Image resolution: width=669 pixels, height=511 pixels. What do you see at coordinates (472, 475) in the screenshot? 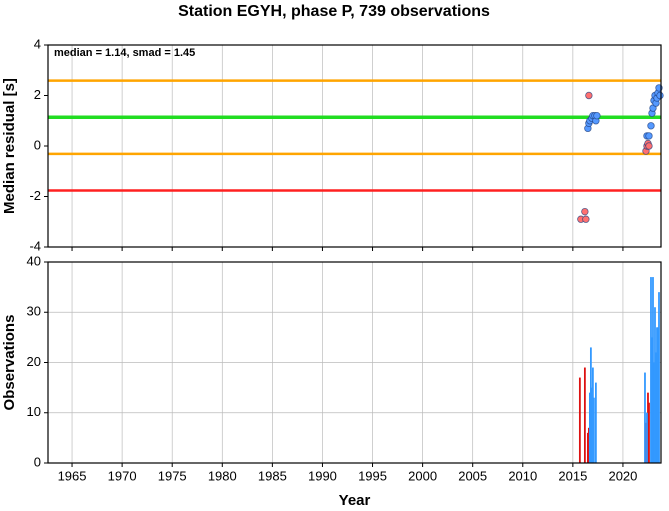
I see `x-tick-label: 2005` at bounding box center [472, 475].